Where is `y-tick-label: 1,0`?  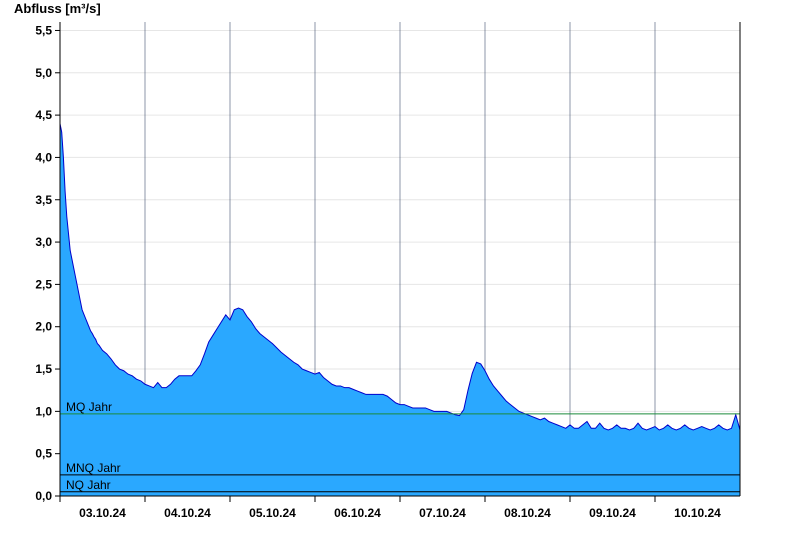 y-tick-label: 1,0 is located at coordinates (43, 411).